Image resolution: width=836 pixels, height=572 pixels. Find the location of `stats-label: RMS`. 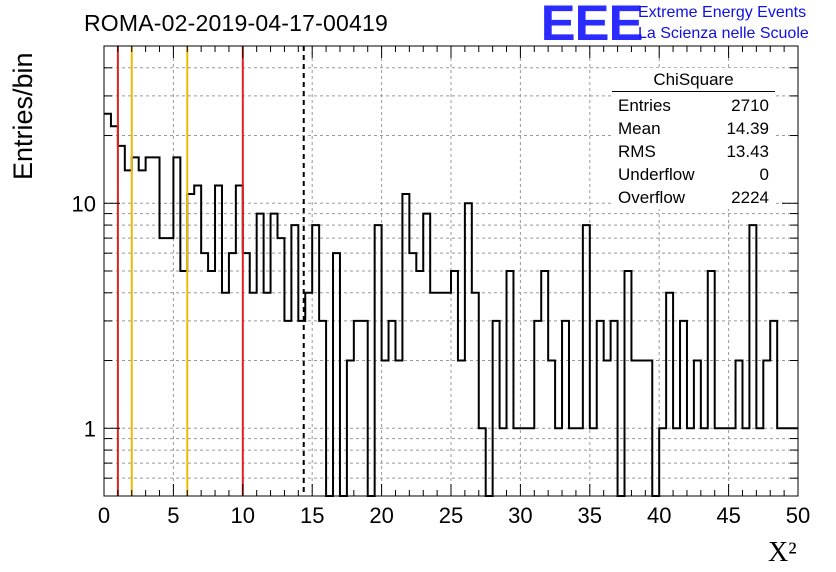

stats-label: RMS is located at coordinates (637, 151).